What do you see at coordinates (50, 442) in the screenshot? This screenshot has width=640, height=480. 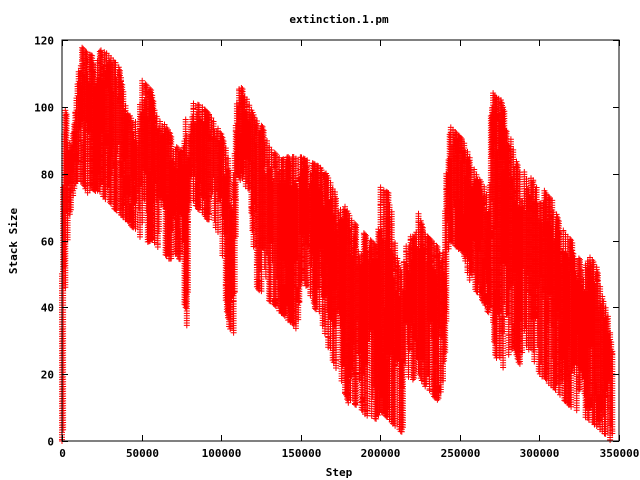 I see `y-tick-label: 0` at bounding box center [50, 442].